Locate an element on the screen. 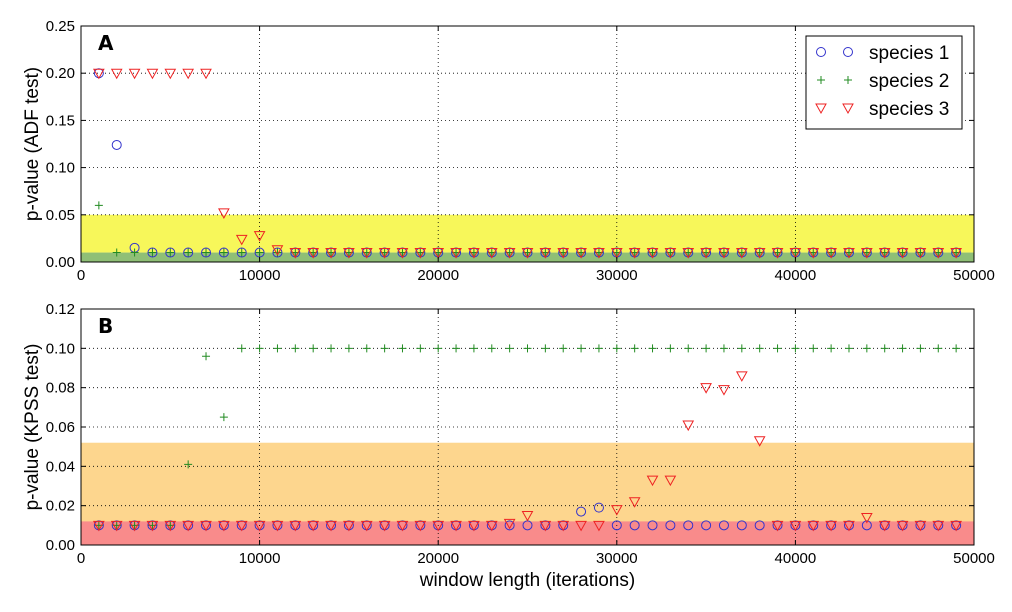  panel-b-y-tick-label: 0.12 is located at coordinates (60, 309).